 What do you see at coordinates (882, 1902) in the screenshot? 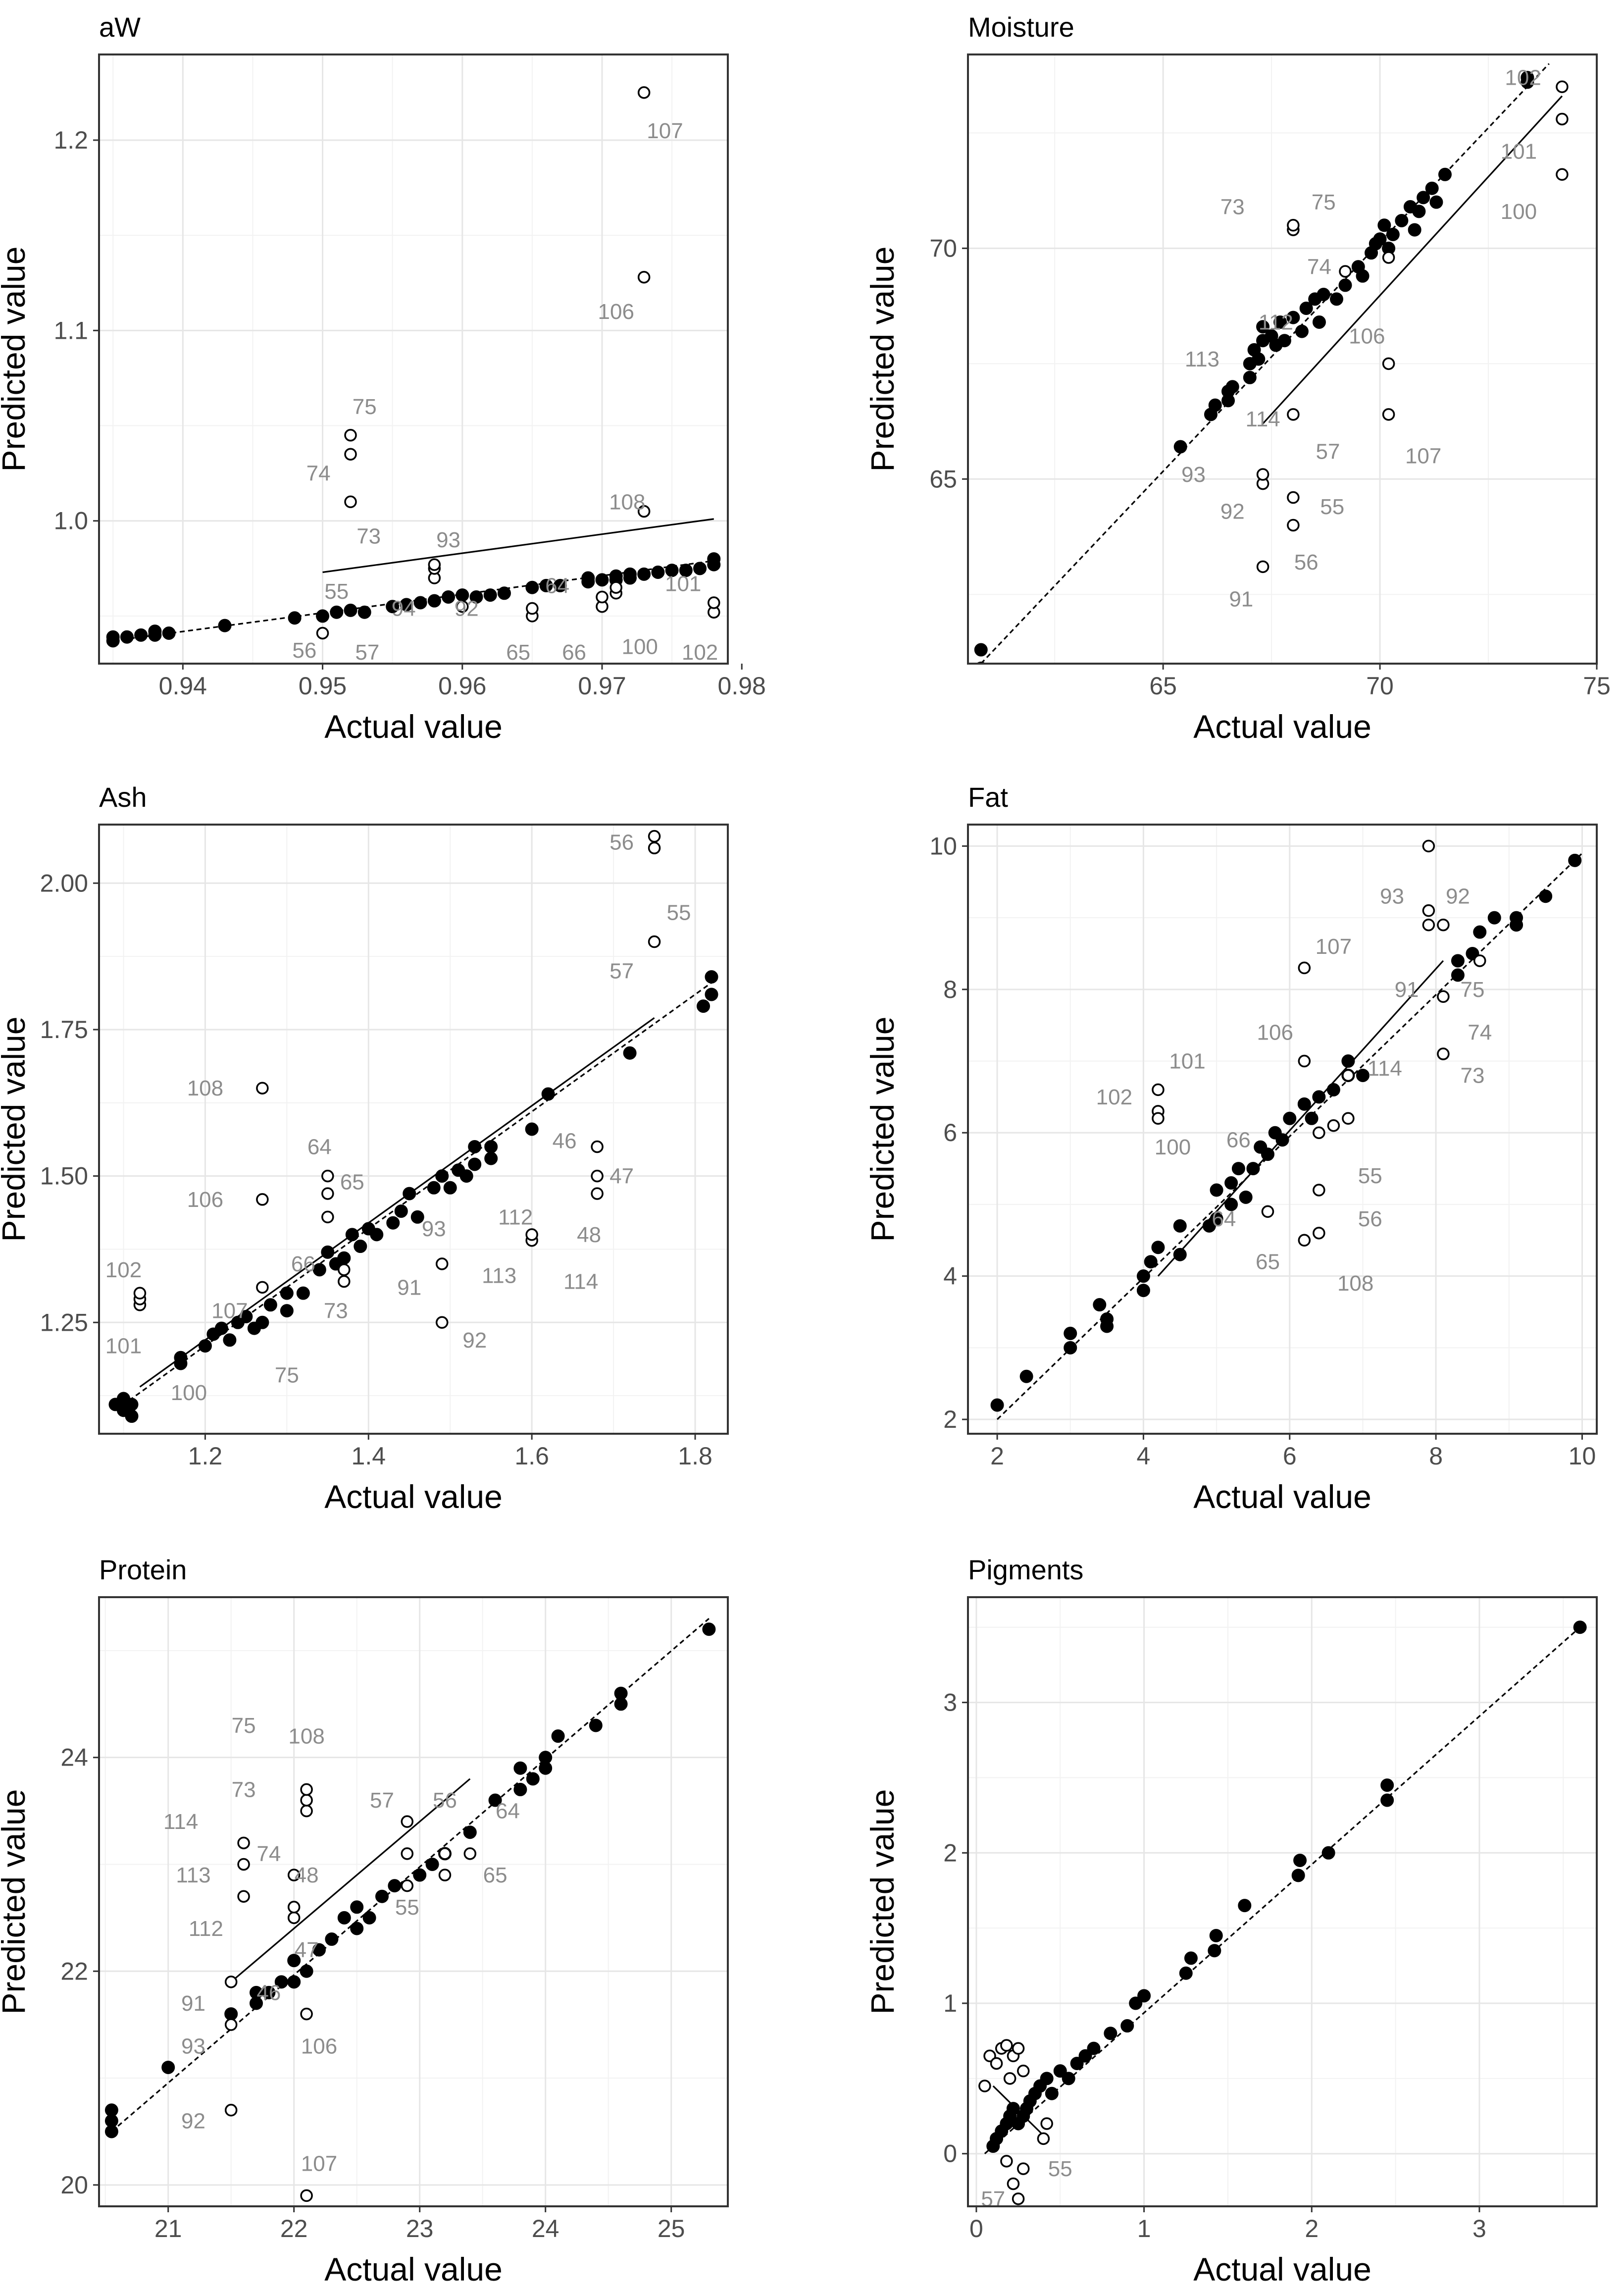
I see `pigments-y-axis-title: Predicted value` at bounding box center [882, 1902].